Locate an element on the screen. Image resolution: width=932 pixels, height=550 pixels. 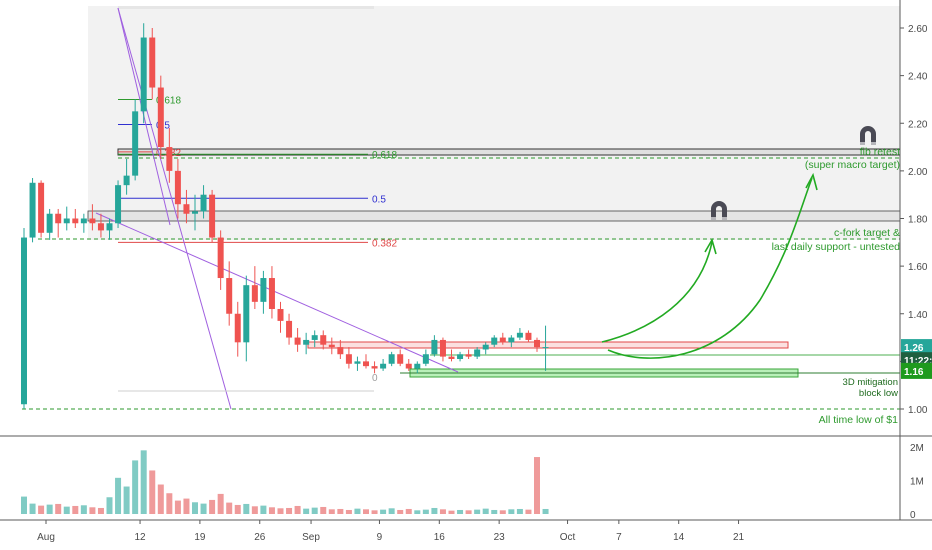
fib-label: 0.5 is located at coordinates (379, 199).